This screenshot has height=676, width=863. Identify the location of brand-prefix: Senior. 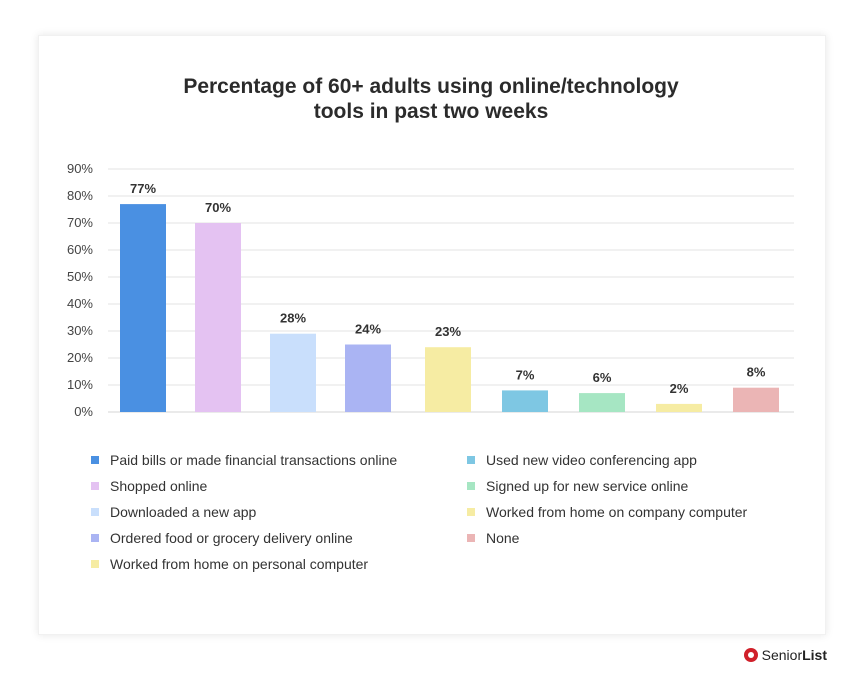
(782, 655).